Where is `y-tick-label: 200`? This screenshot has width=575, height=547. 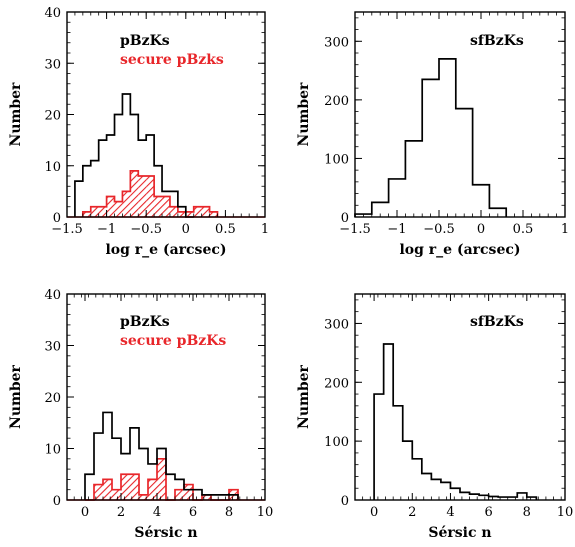 y-tick-label: 200 is located at coordinates (336, 383).